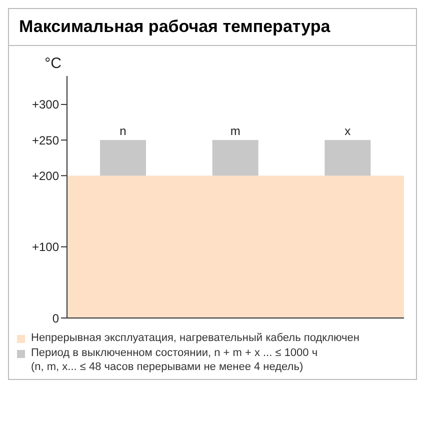  I want to click on y-tick-label: +100, so click(46, 247).